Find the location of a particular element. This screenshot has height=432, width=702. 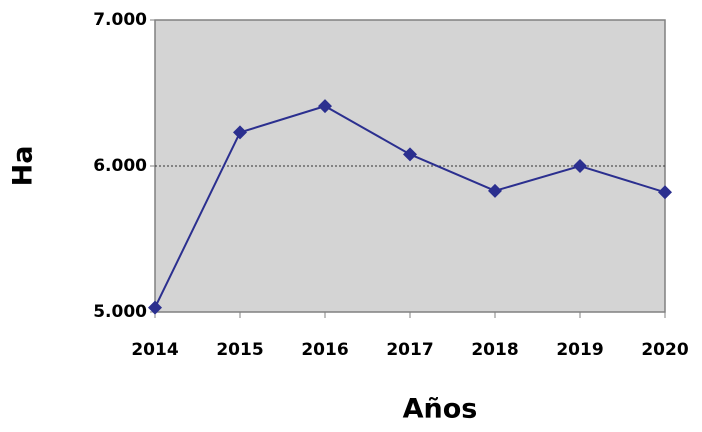

x-tick-label: 2017 is located at coordinates (409, 350).